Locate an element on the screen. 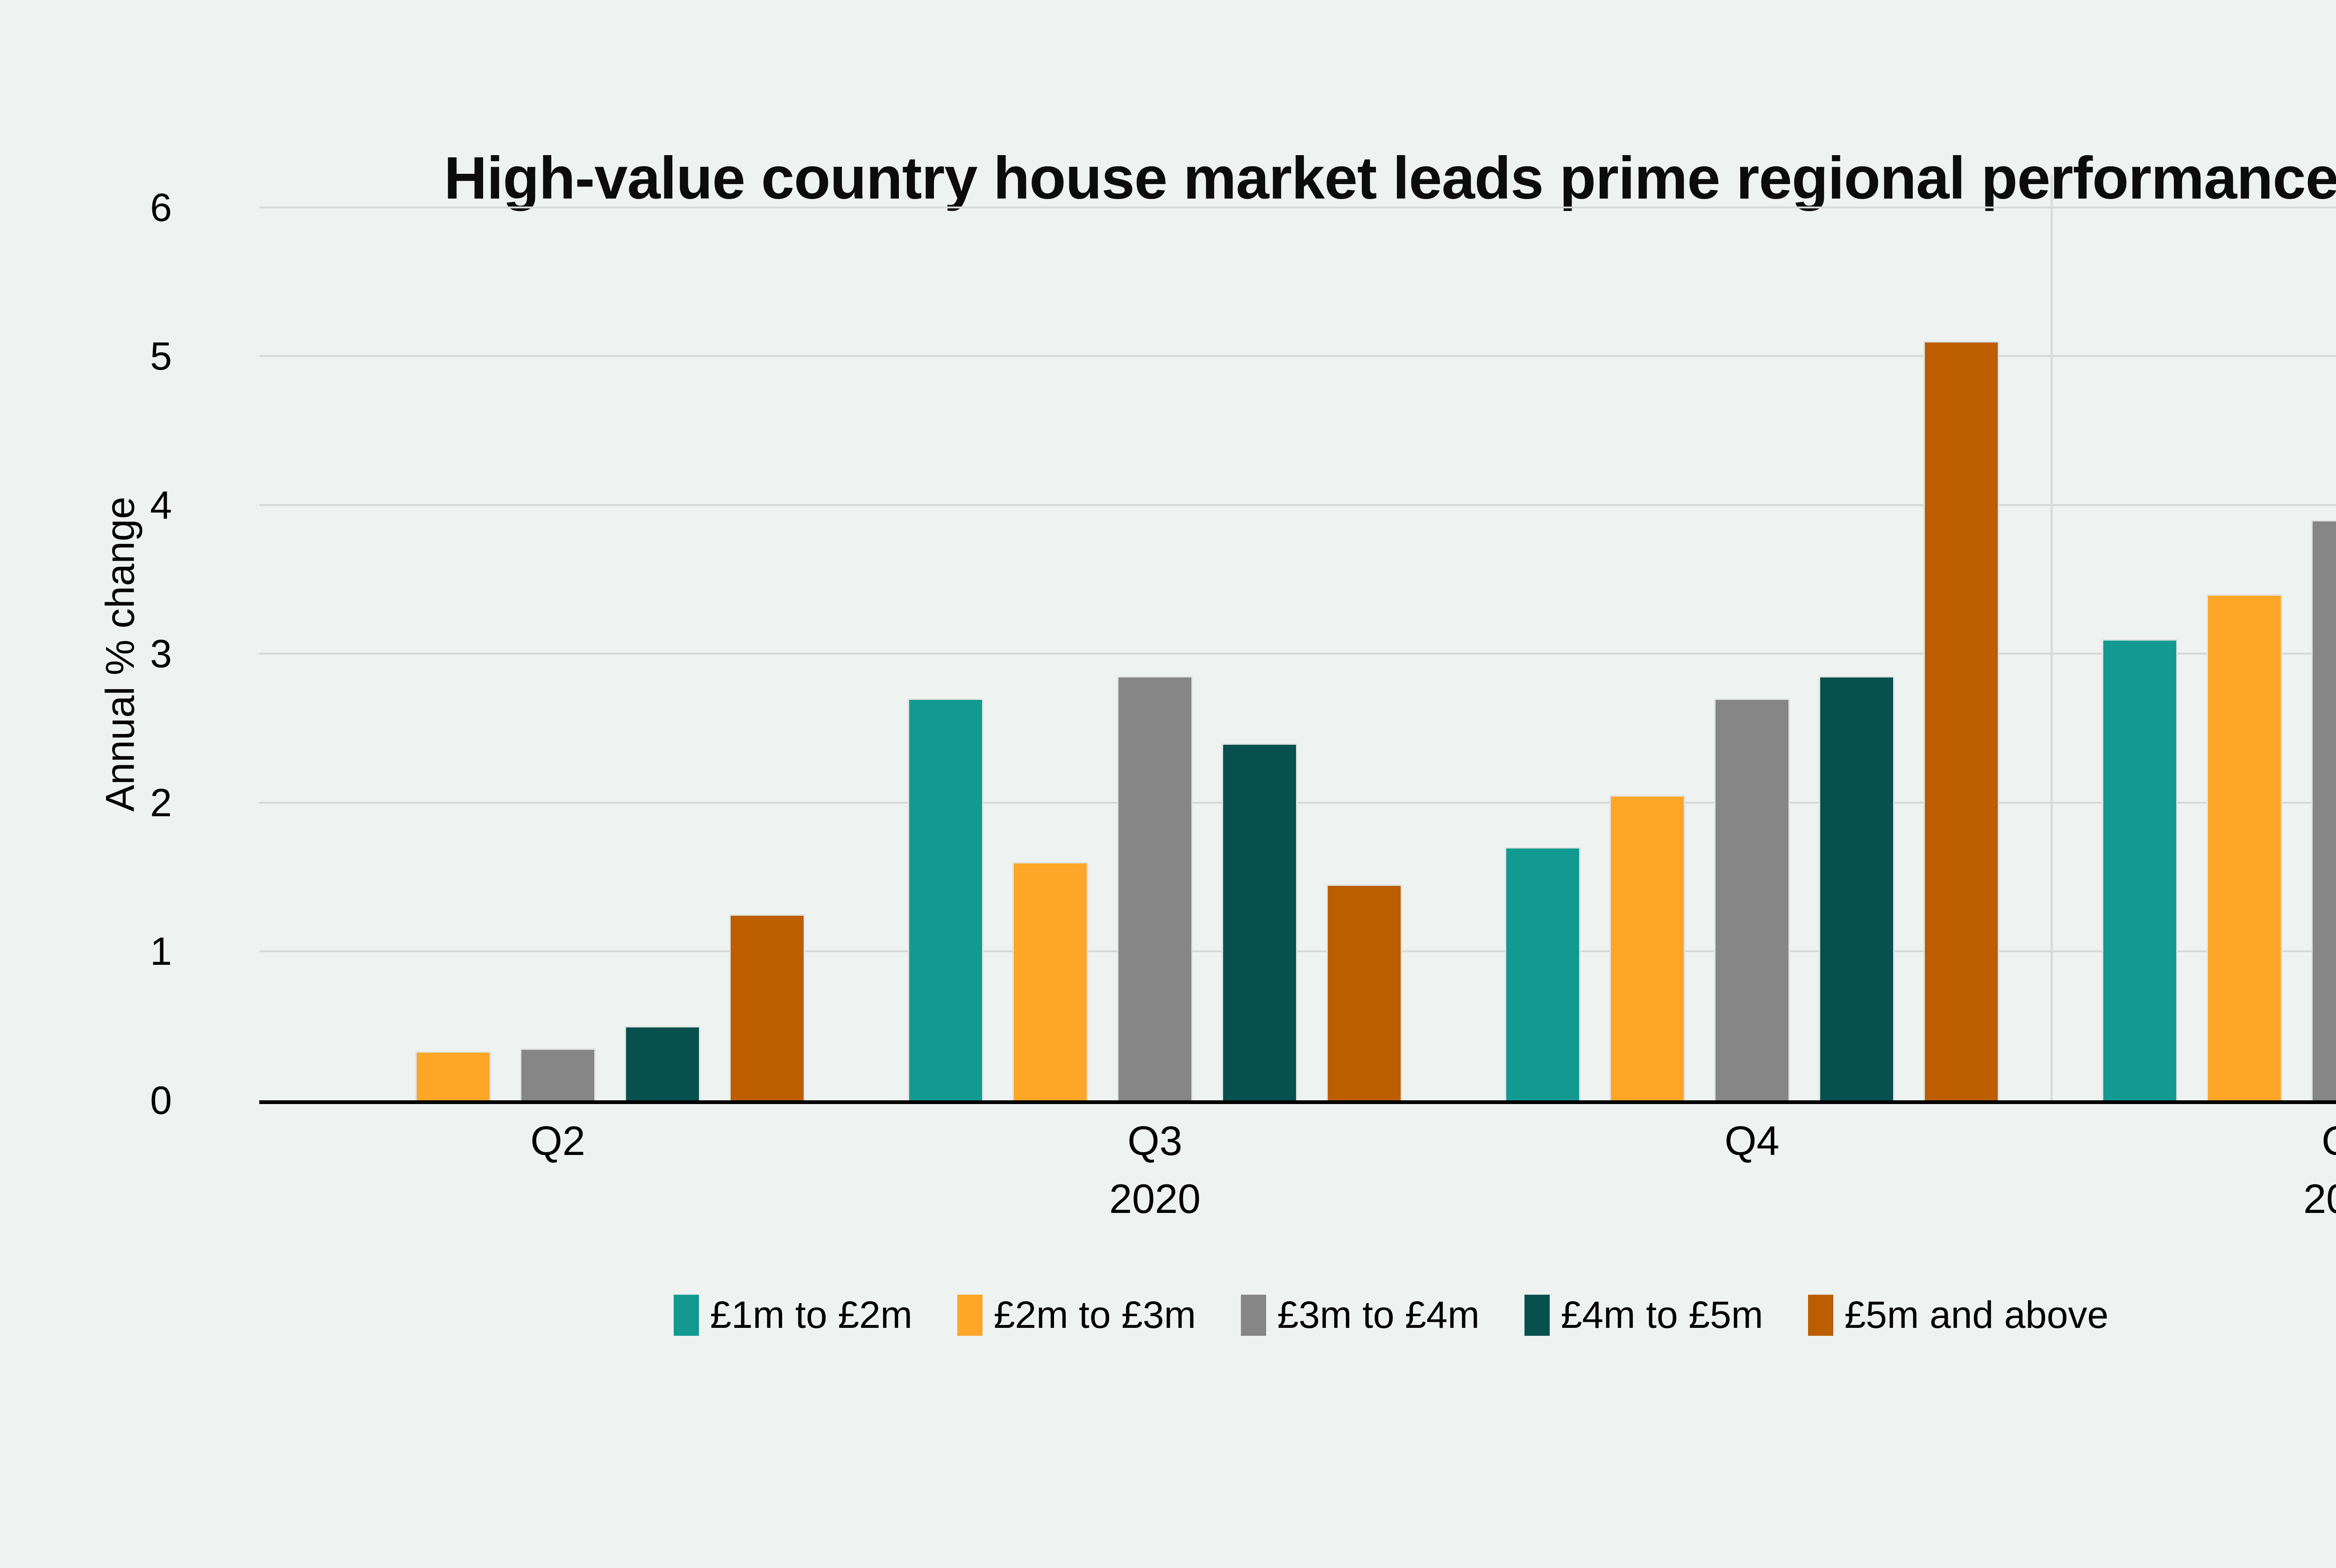 The image size is (2336, 1568). x-year-label: 2020 is located at coordinates (1155, 1199).